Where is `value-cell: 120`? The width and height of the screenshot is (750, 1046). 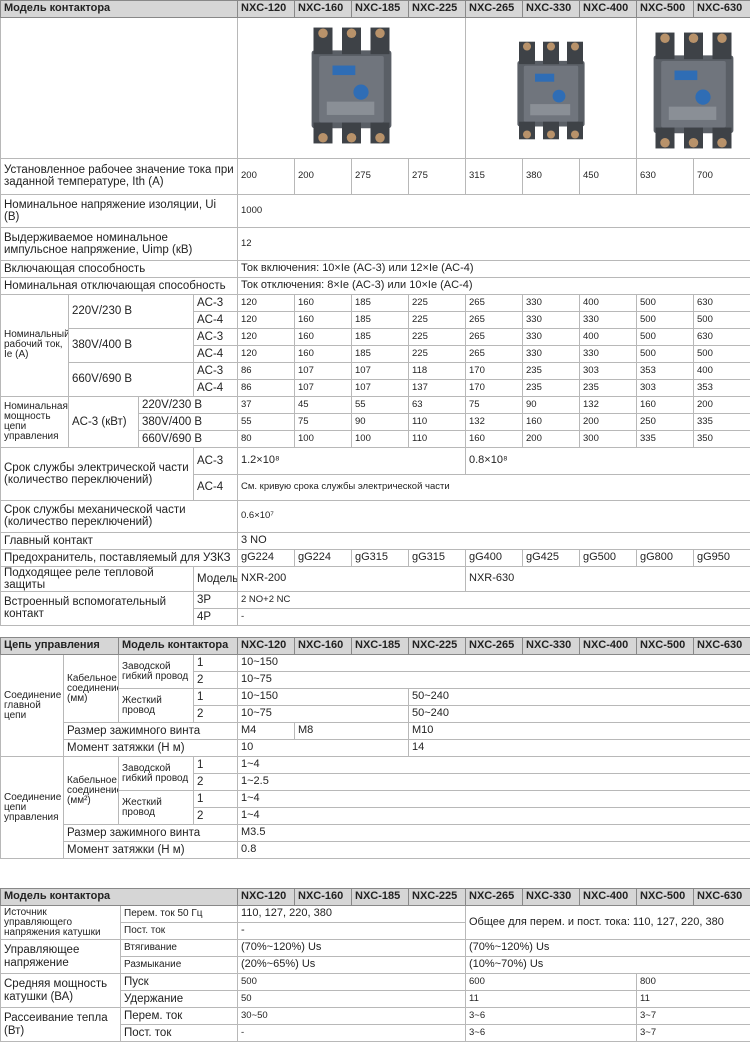 value-cell: 120 is located at coordinates (266, 319).